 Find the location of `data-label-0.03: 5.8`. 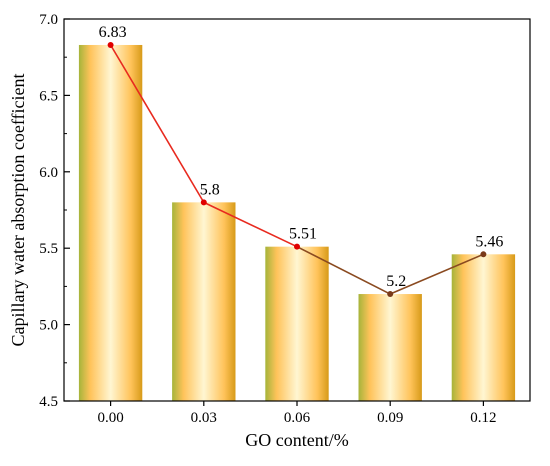

data-label-0.03: 5.8 is located at coordinates (210, 189).